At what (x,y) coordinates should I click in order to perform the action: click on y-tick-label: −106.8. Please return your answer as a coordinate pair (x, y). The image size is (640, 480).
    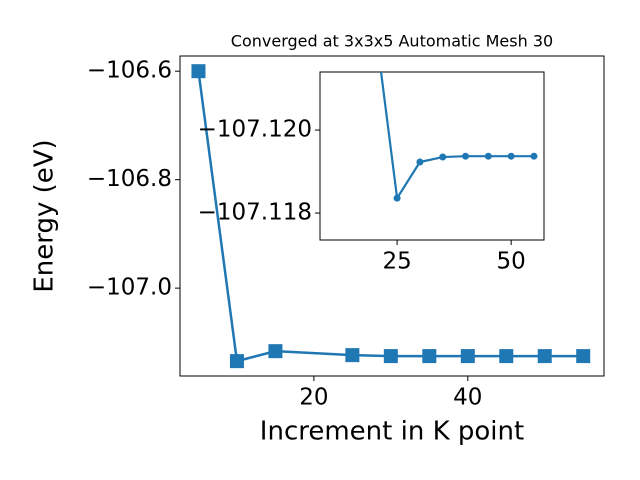
    Looking at the image, I should click on (129, 179).